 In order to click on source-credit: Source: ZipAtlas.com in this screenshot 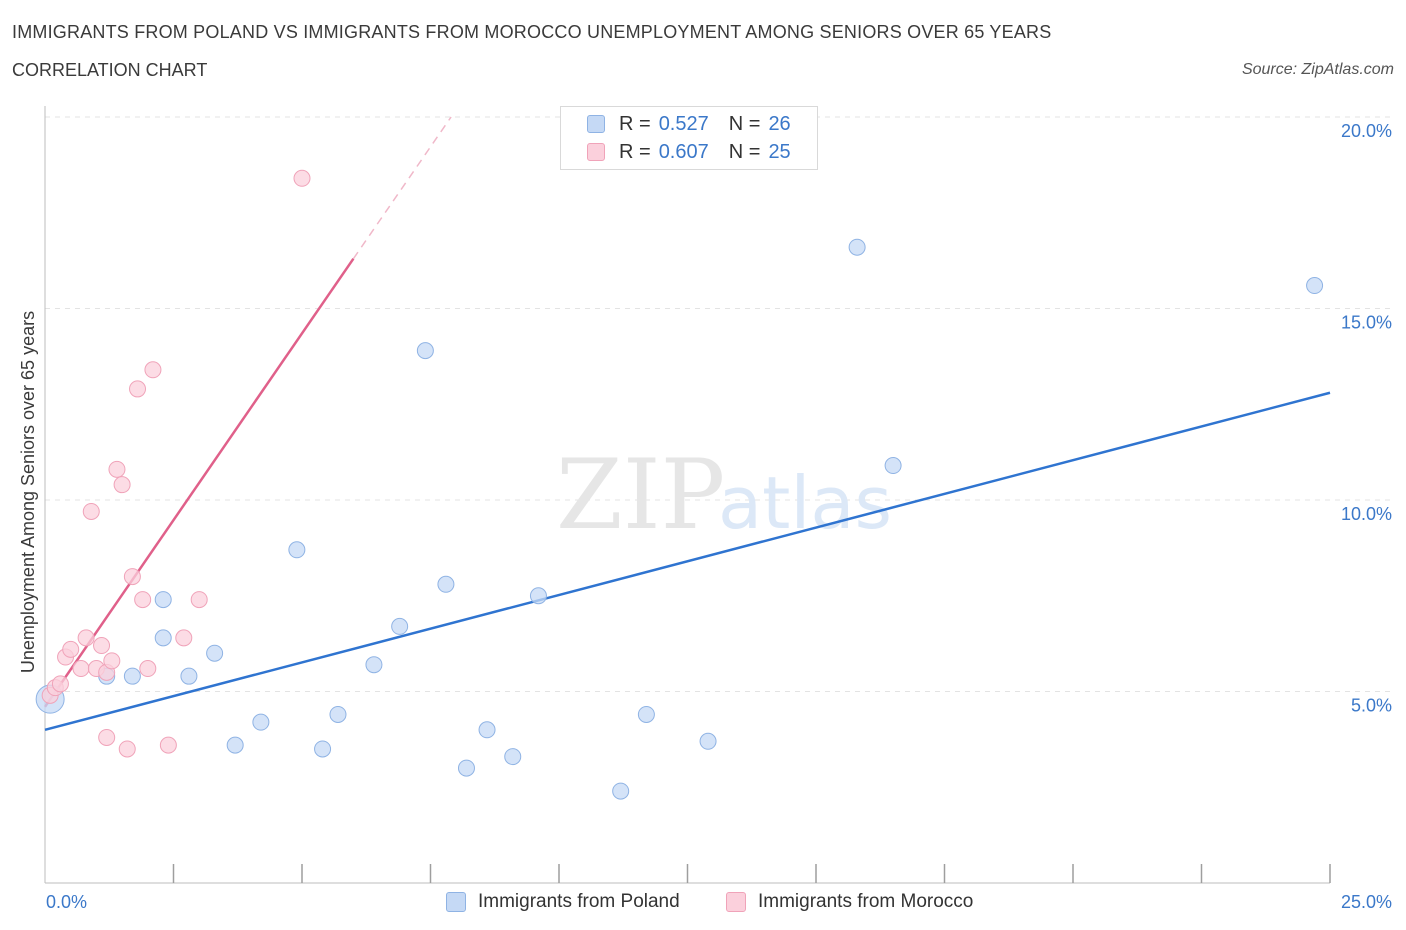, I will do `click(1317, 69)`.